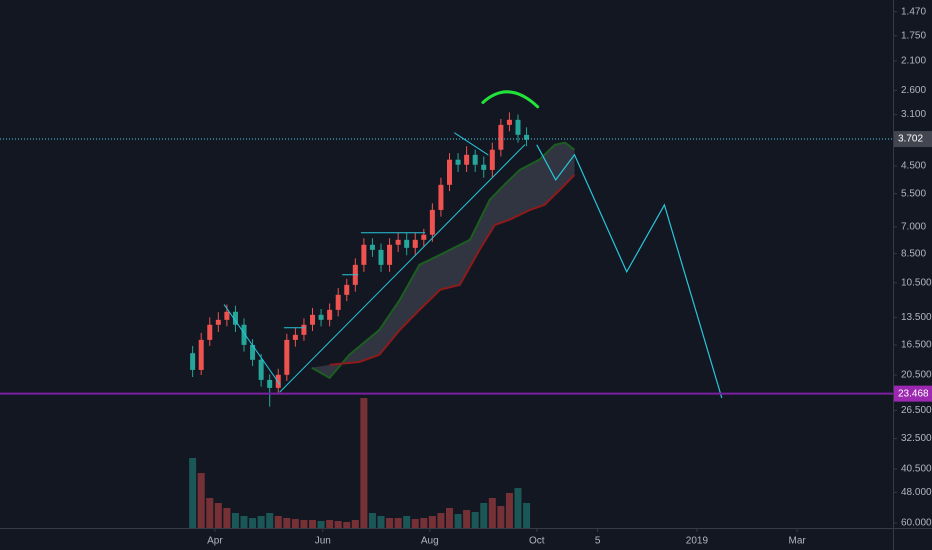  Describe the element at coordinates (913, 61) in the screenshot. I see `y-tick-label: 2.100` at that location.